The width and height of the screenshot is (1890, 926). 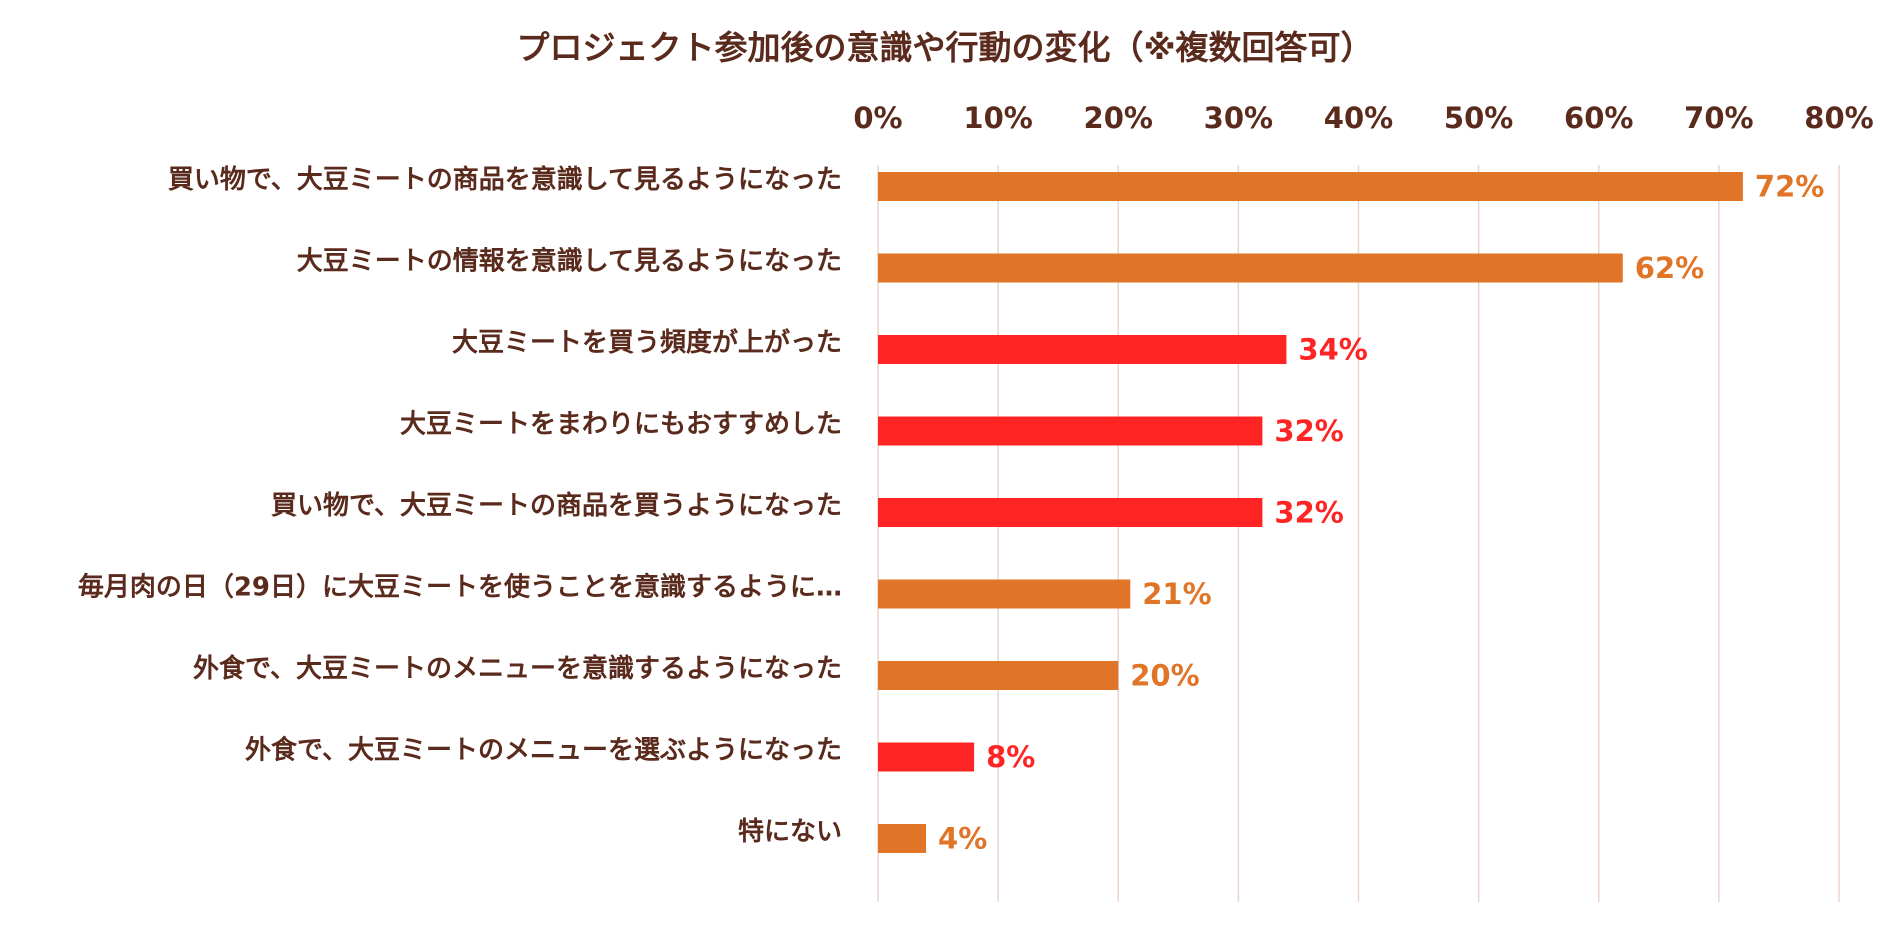 I want to click on data-label: 62%, so click(x=1669, y=268).